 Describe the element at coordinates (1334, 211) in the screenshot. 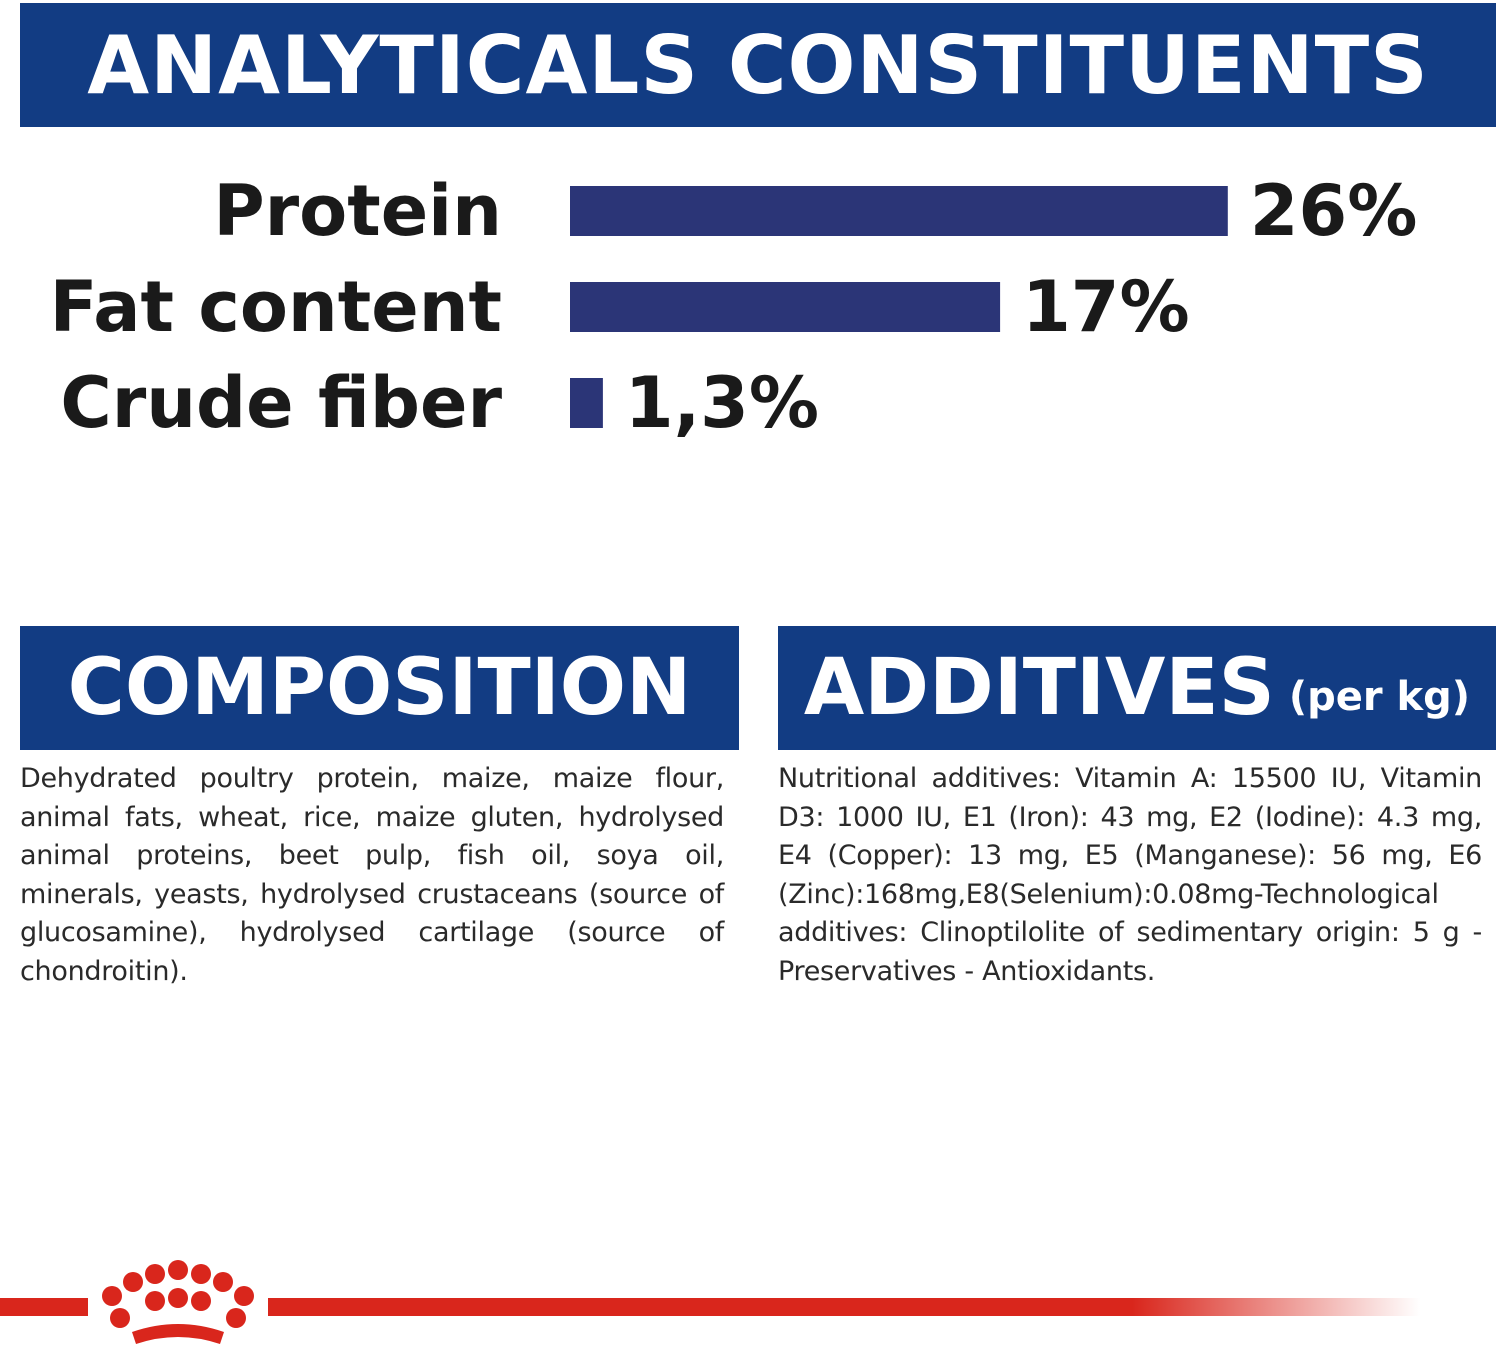

I see `value-label: 26%` at that location.